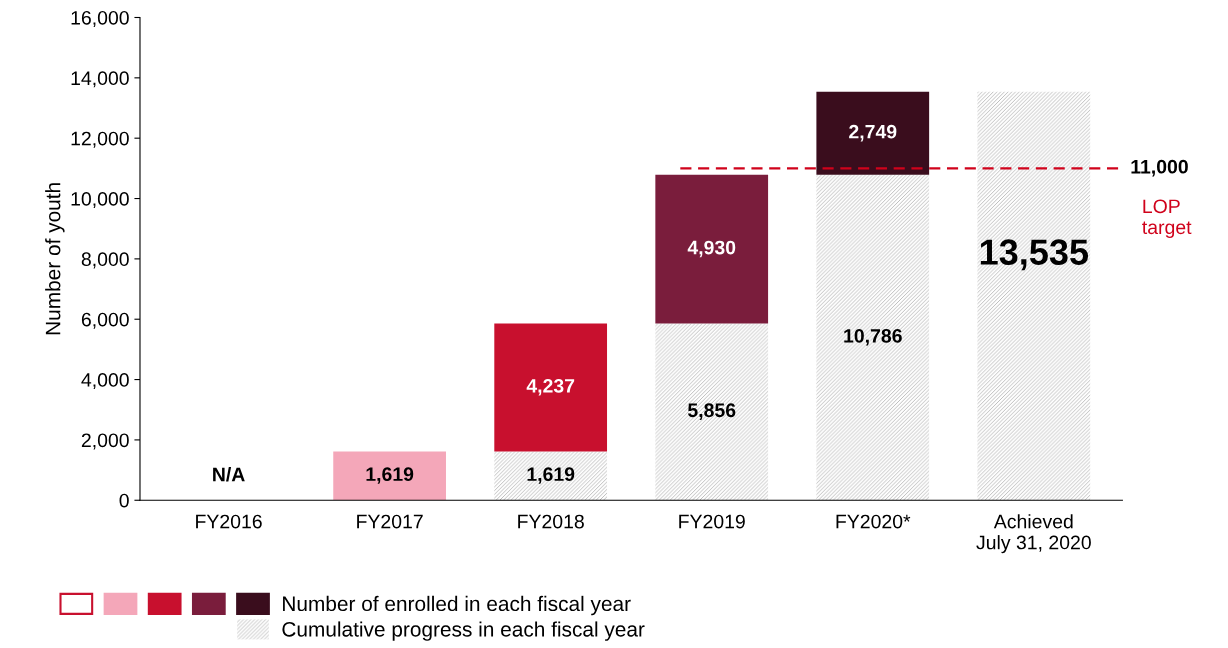  Describe the element at coordinates (1034, 255) in the screenshot. I see `data-label: 13,535` at that location.